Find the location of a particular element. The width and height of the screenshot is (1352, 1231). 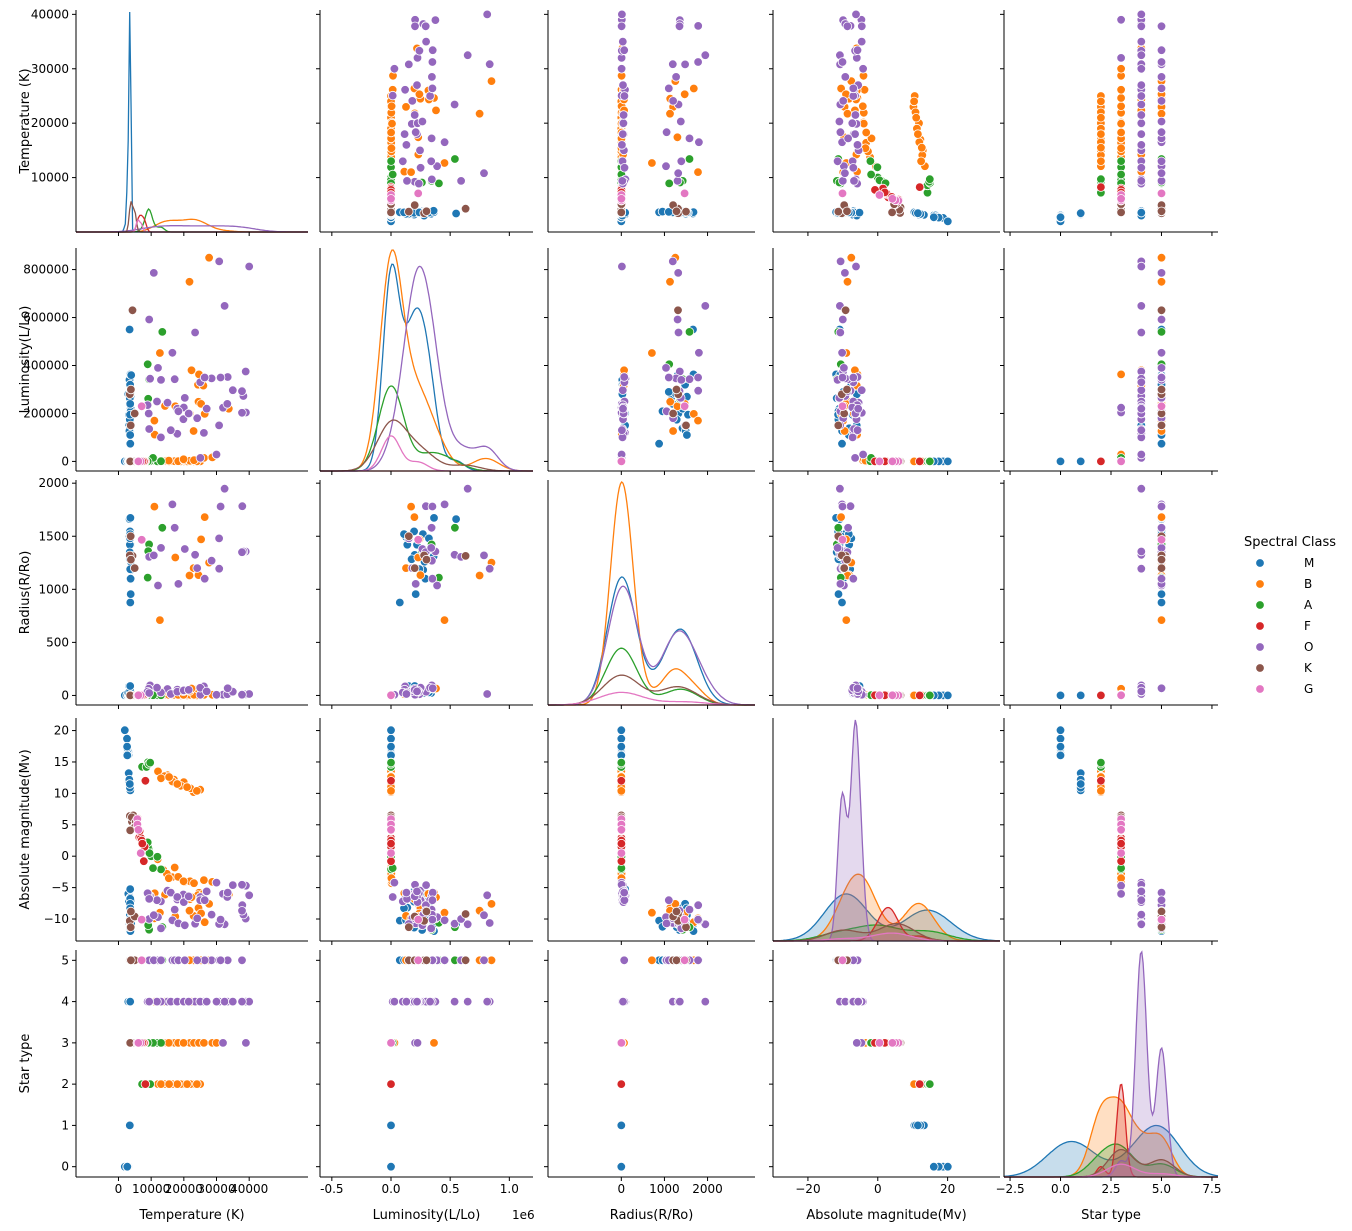

x-tick-label: 20000 is located at coordinates (184, 1189).